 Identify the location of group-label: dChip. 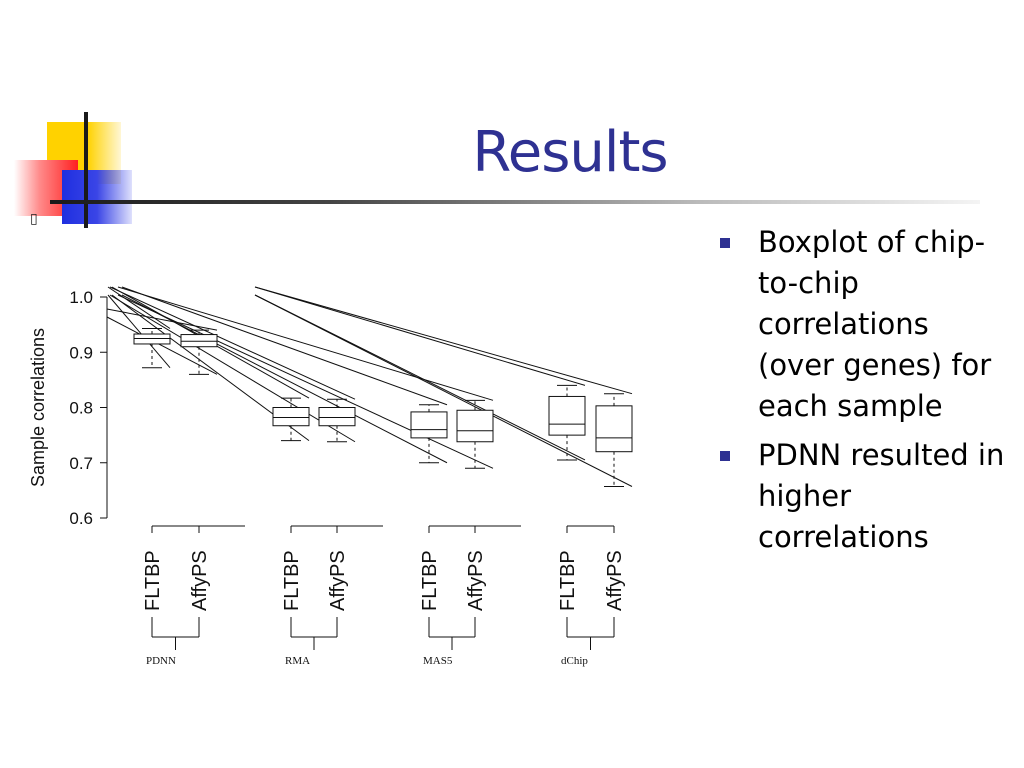
(574, 661).